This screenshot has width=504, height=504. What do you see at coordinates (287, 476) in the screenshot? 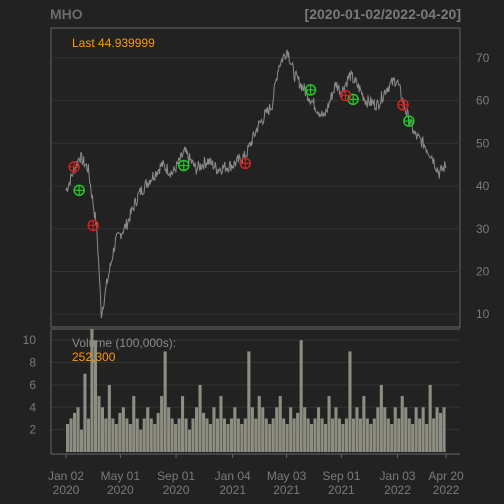
I see `x-tick-month-label: May 03` at bounding box center [287, 476].